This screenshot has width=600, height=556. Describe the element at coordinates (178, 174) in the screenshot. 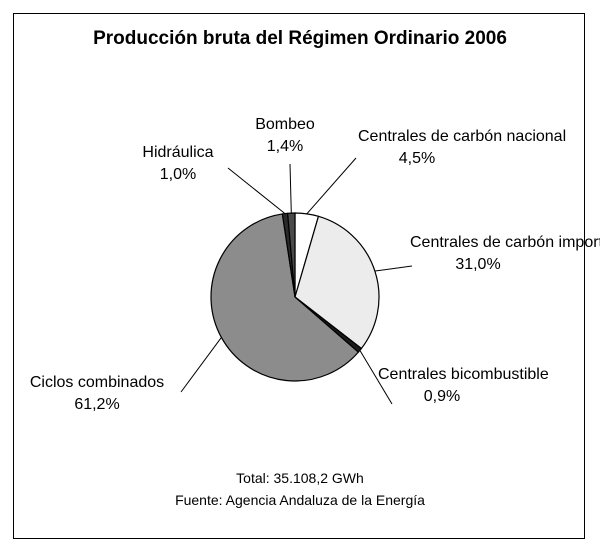

I see `slice-value-hidraulica: 1,0%` at that location.